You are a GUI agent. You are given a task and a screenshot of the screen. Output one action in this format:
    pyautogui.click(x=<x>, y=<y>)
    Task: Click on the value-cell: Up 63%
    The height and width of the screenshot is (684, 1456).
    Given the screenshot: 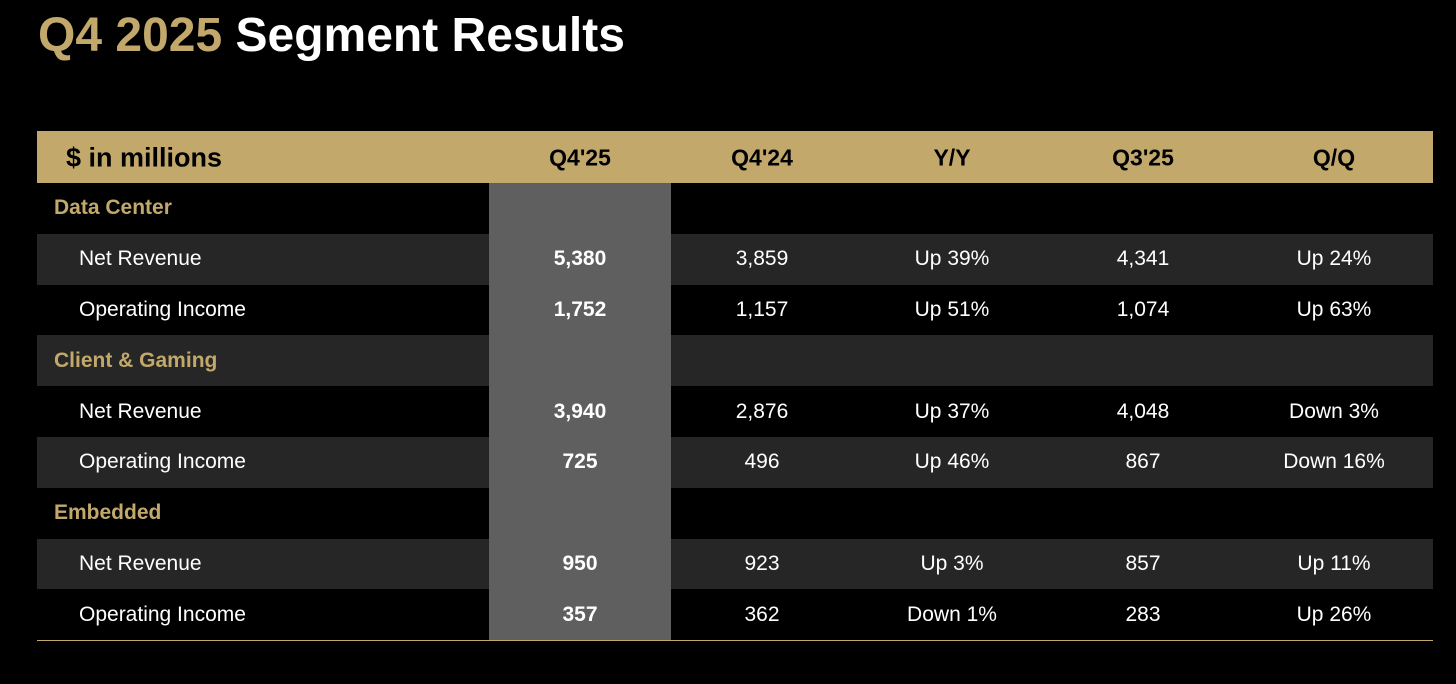 What is the action you would take?
    pyautogui.click(x=1334, y=309)
    